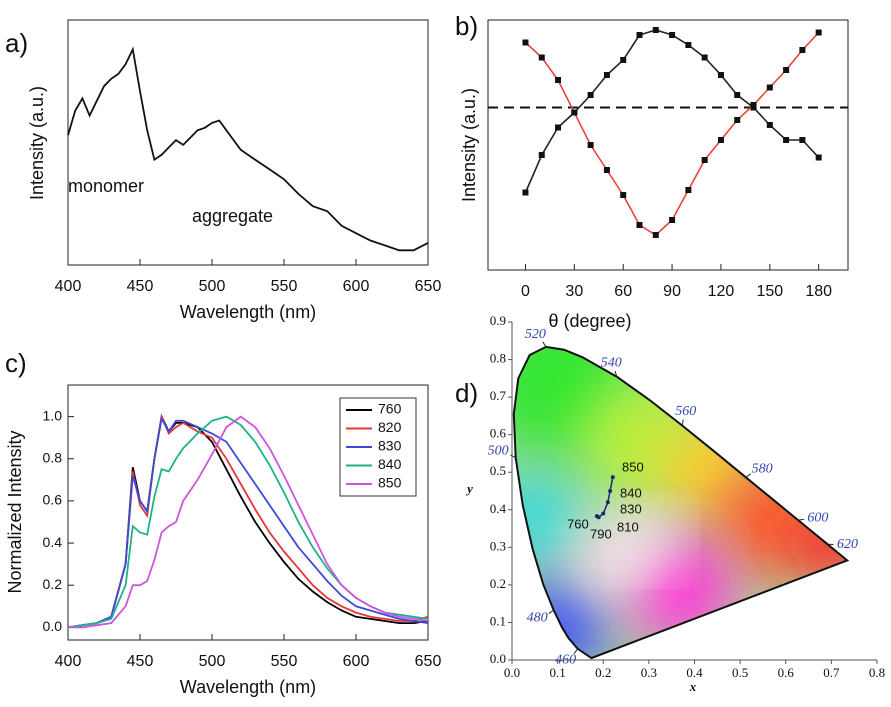 This screenshot has width=891, height=707. I want to click on point-label: 840, so click(631, 492).